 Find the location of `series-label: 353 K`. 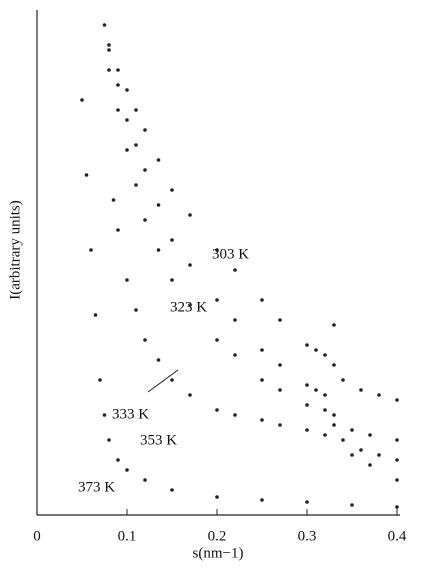

series-label: 353 K is located at coordinates (158, 440).